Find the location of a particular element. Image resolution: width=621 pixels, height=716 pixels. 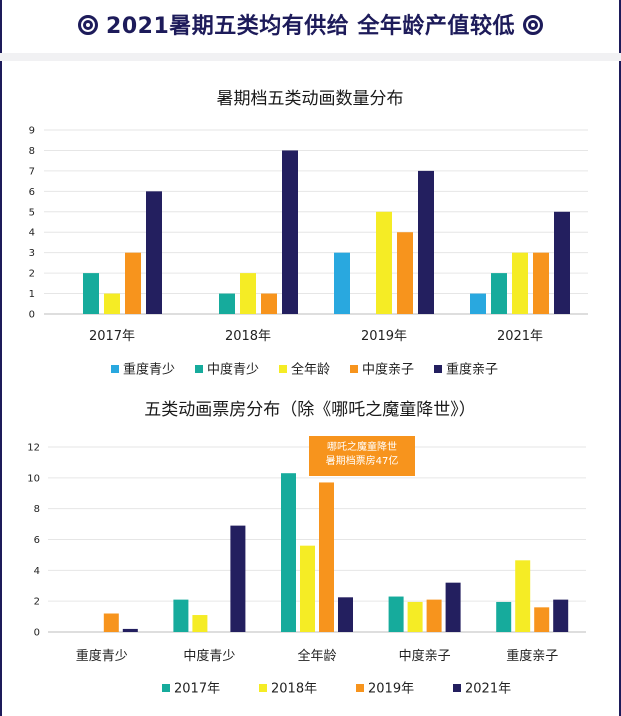

legend-label: 2018年 is located at coordinates (294, 689).